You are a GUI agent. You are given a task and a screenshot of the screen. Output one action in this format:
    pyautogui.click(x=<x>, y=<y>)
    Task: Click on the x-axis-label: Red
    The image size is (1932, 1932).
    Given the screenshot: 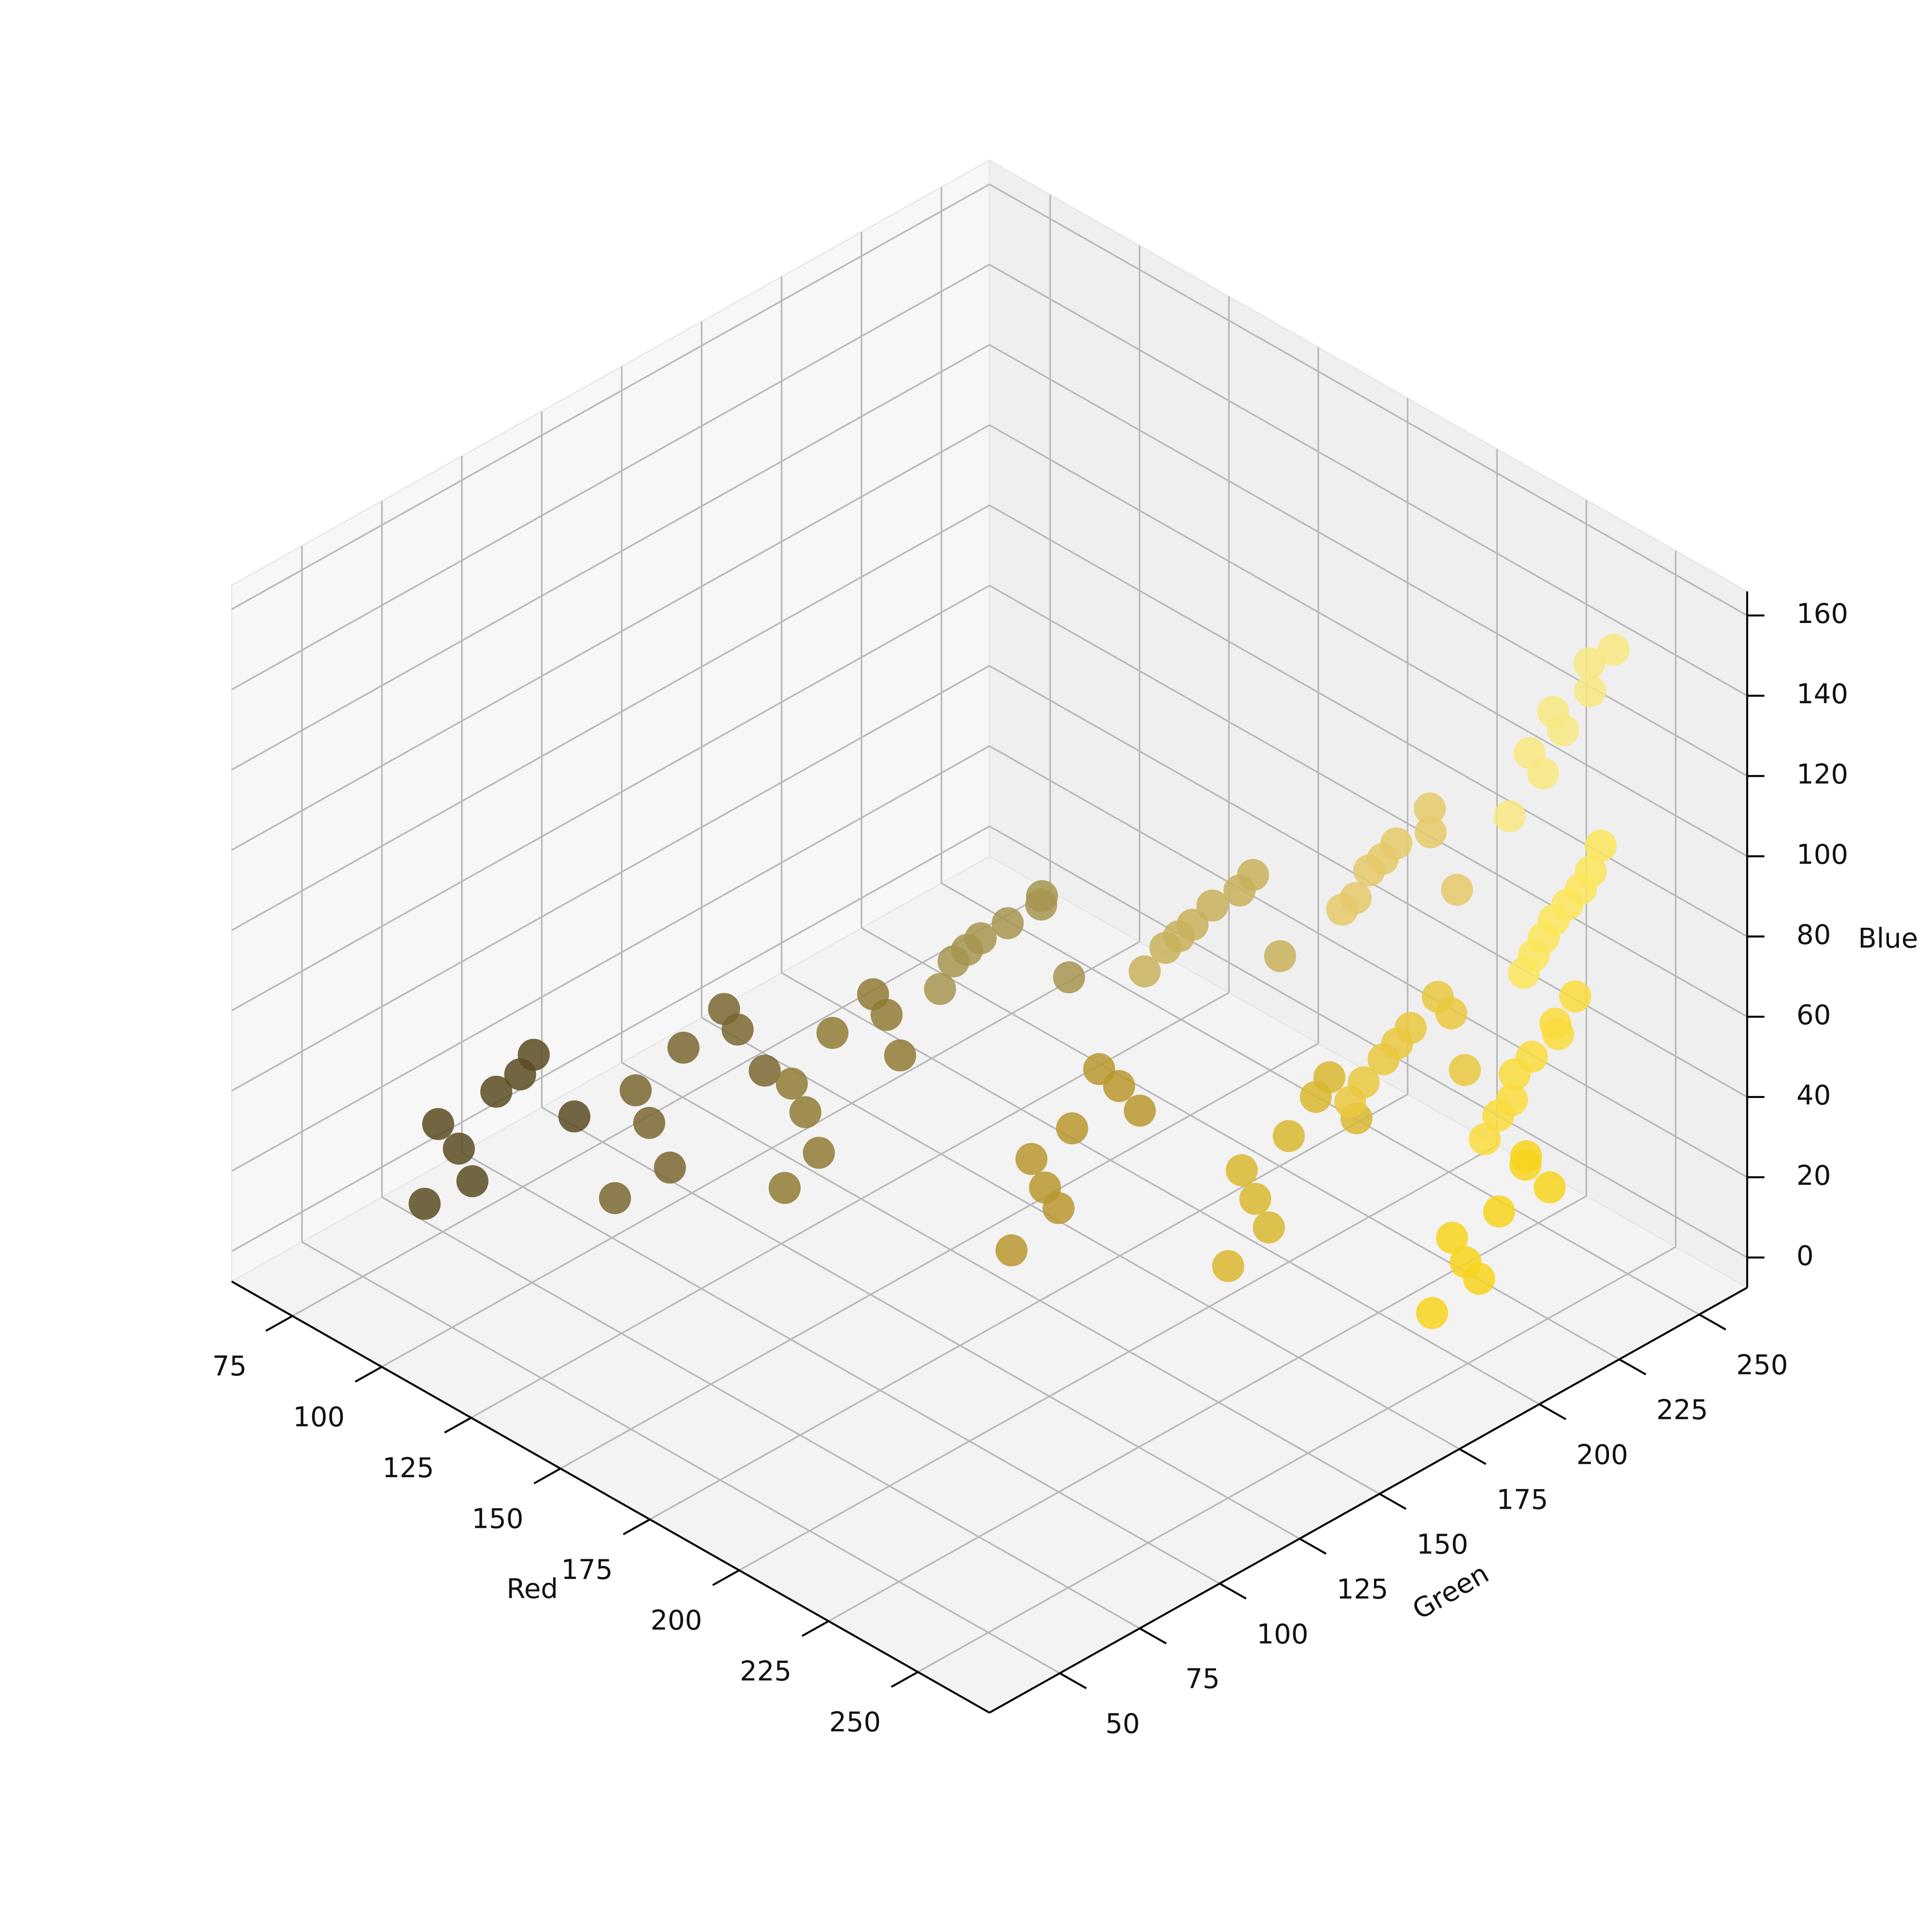 What is the action you would take?
    pyautogui.click(x=532, y=1589)
    